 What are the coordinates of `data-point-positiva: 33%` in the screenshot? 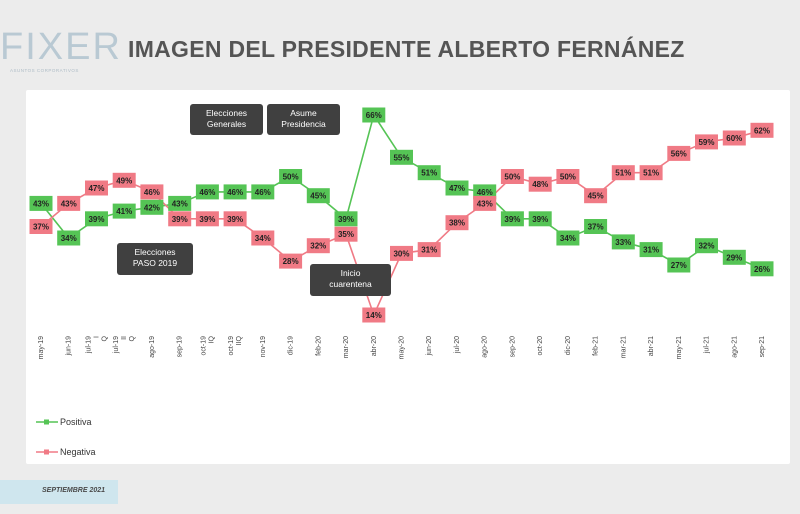 It's located at (623, 242).